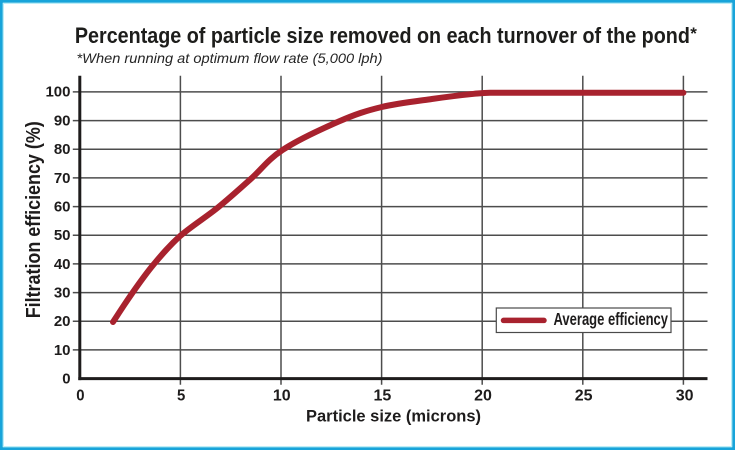  I want to click on svg-text: Particle size (microns), so click(393, 416).